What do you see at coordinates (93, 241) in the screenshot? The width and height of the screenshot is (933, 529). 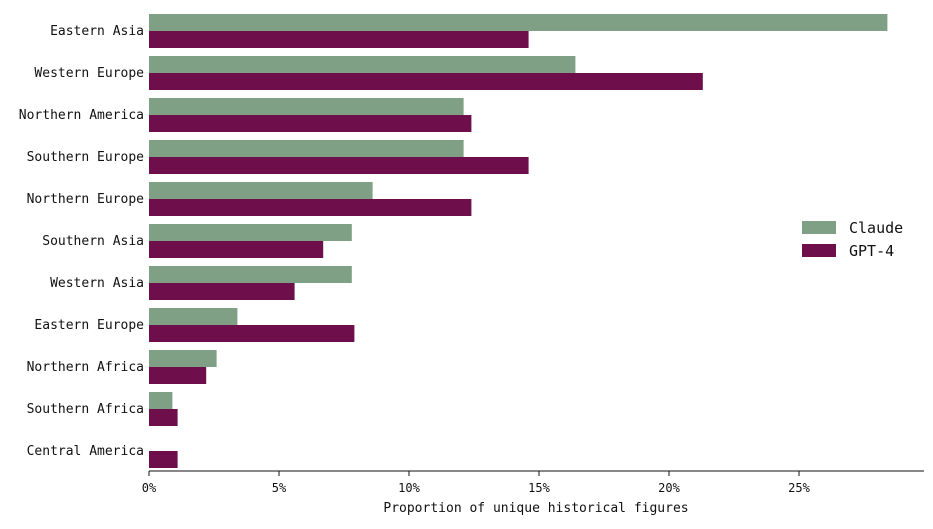 I see `category-label: Southern Asia` at bounding box center [93, 241].